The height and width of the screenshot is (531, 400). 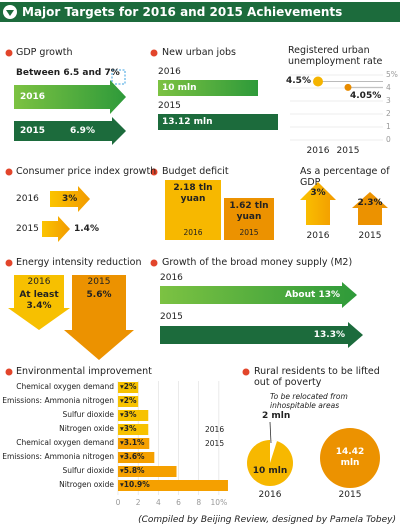 What do you see at coordinates (276, 416) in the screenshot?
I see `value-label: 2 mln` at bounding box center [276, 416].